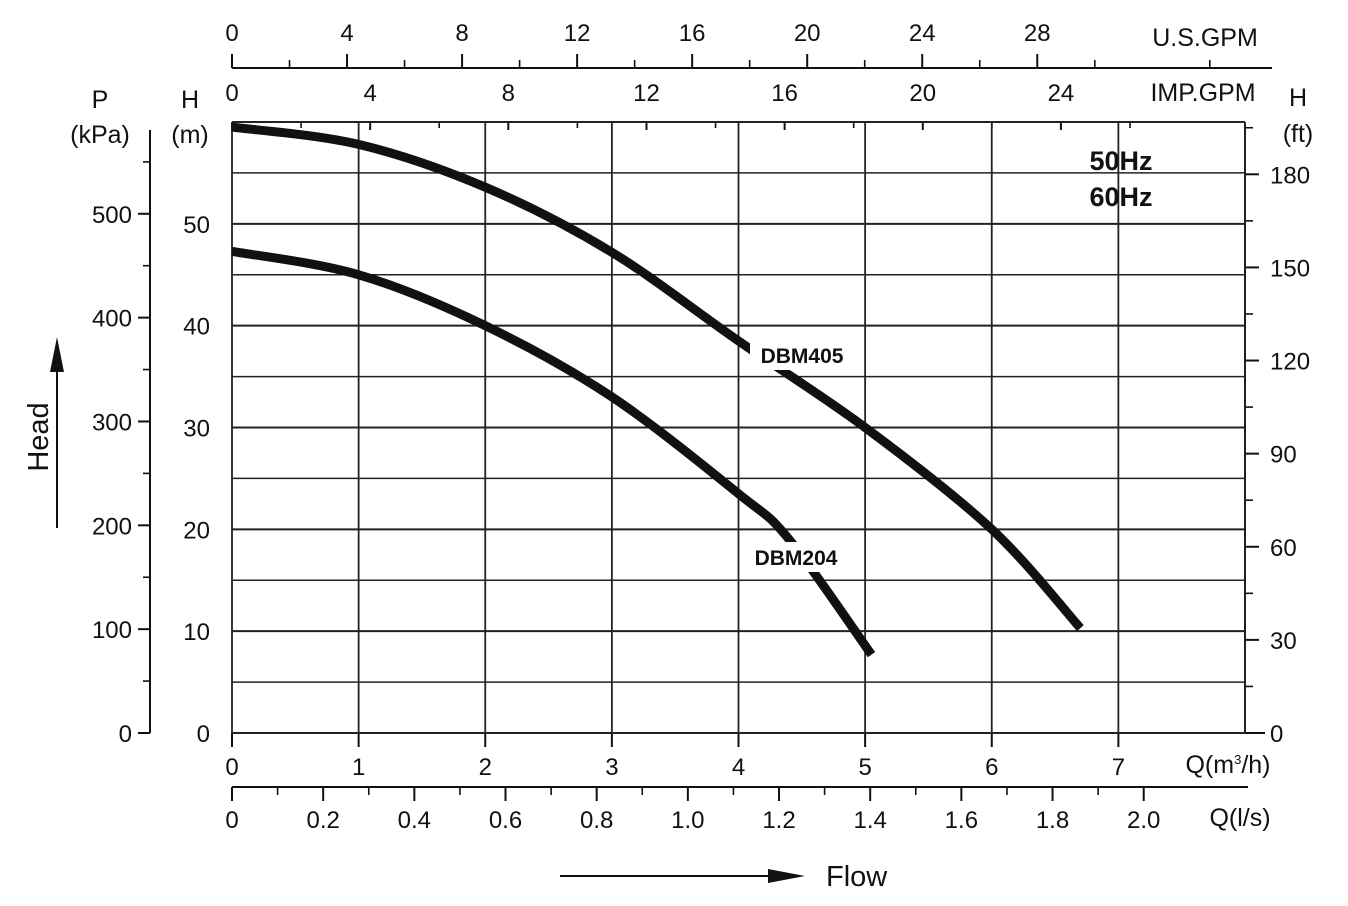 The width and height of the screenshot is (1348, 906). I want to click on y-axis-ft-tick-label: 0, so click(1276, 734).